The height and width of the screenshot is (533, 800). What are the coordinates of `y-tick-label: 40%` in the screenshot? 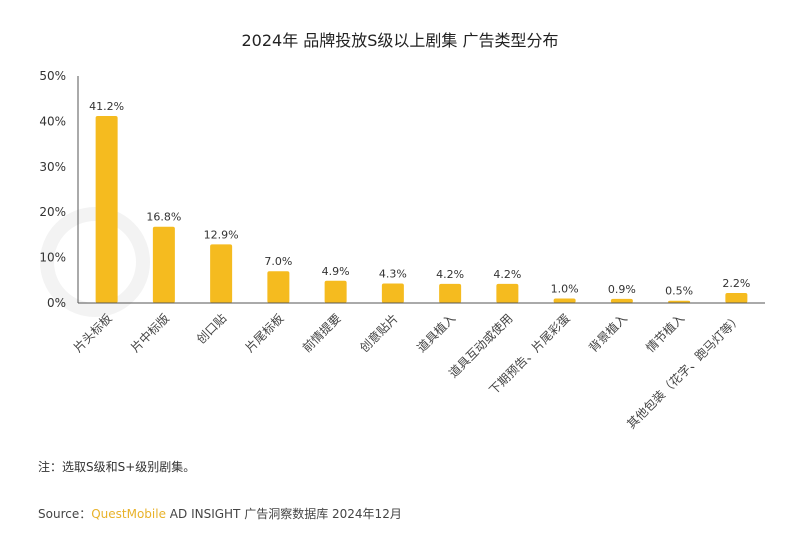 It's located at (52, 121).